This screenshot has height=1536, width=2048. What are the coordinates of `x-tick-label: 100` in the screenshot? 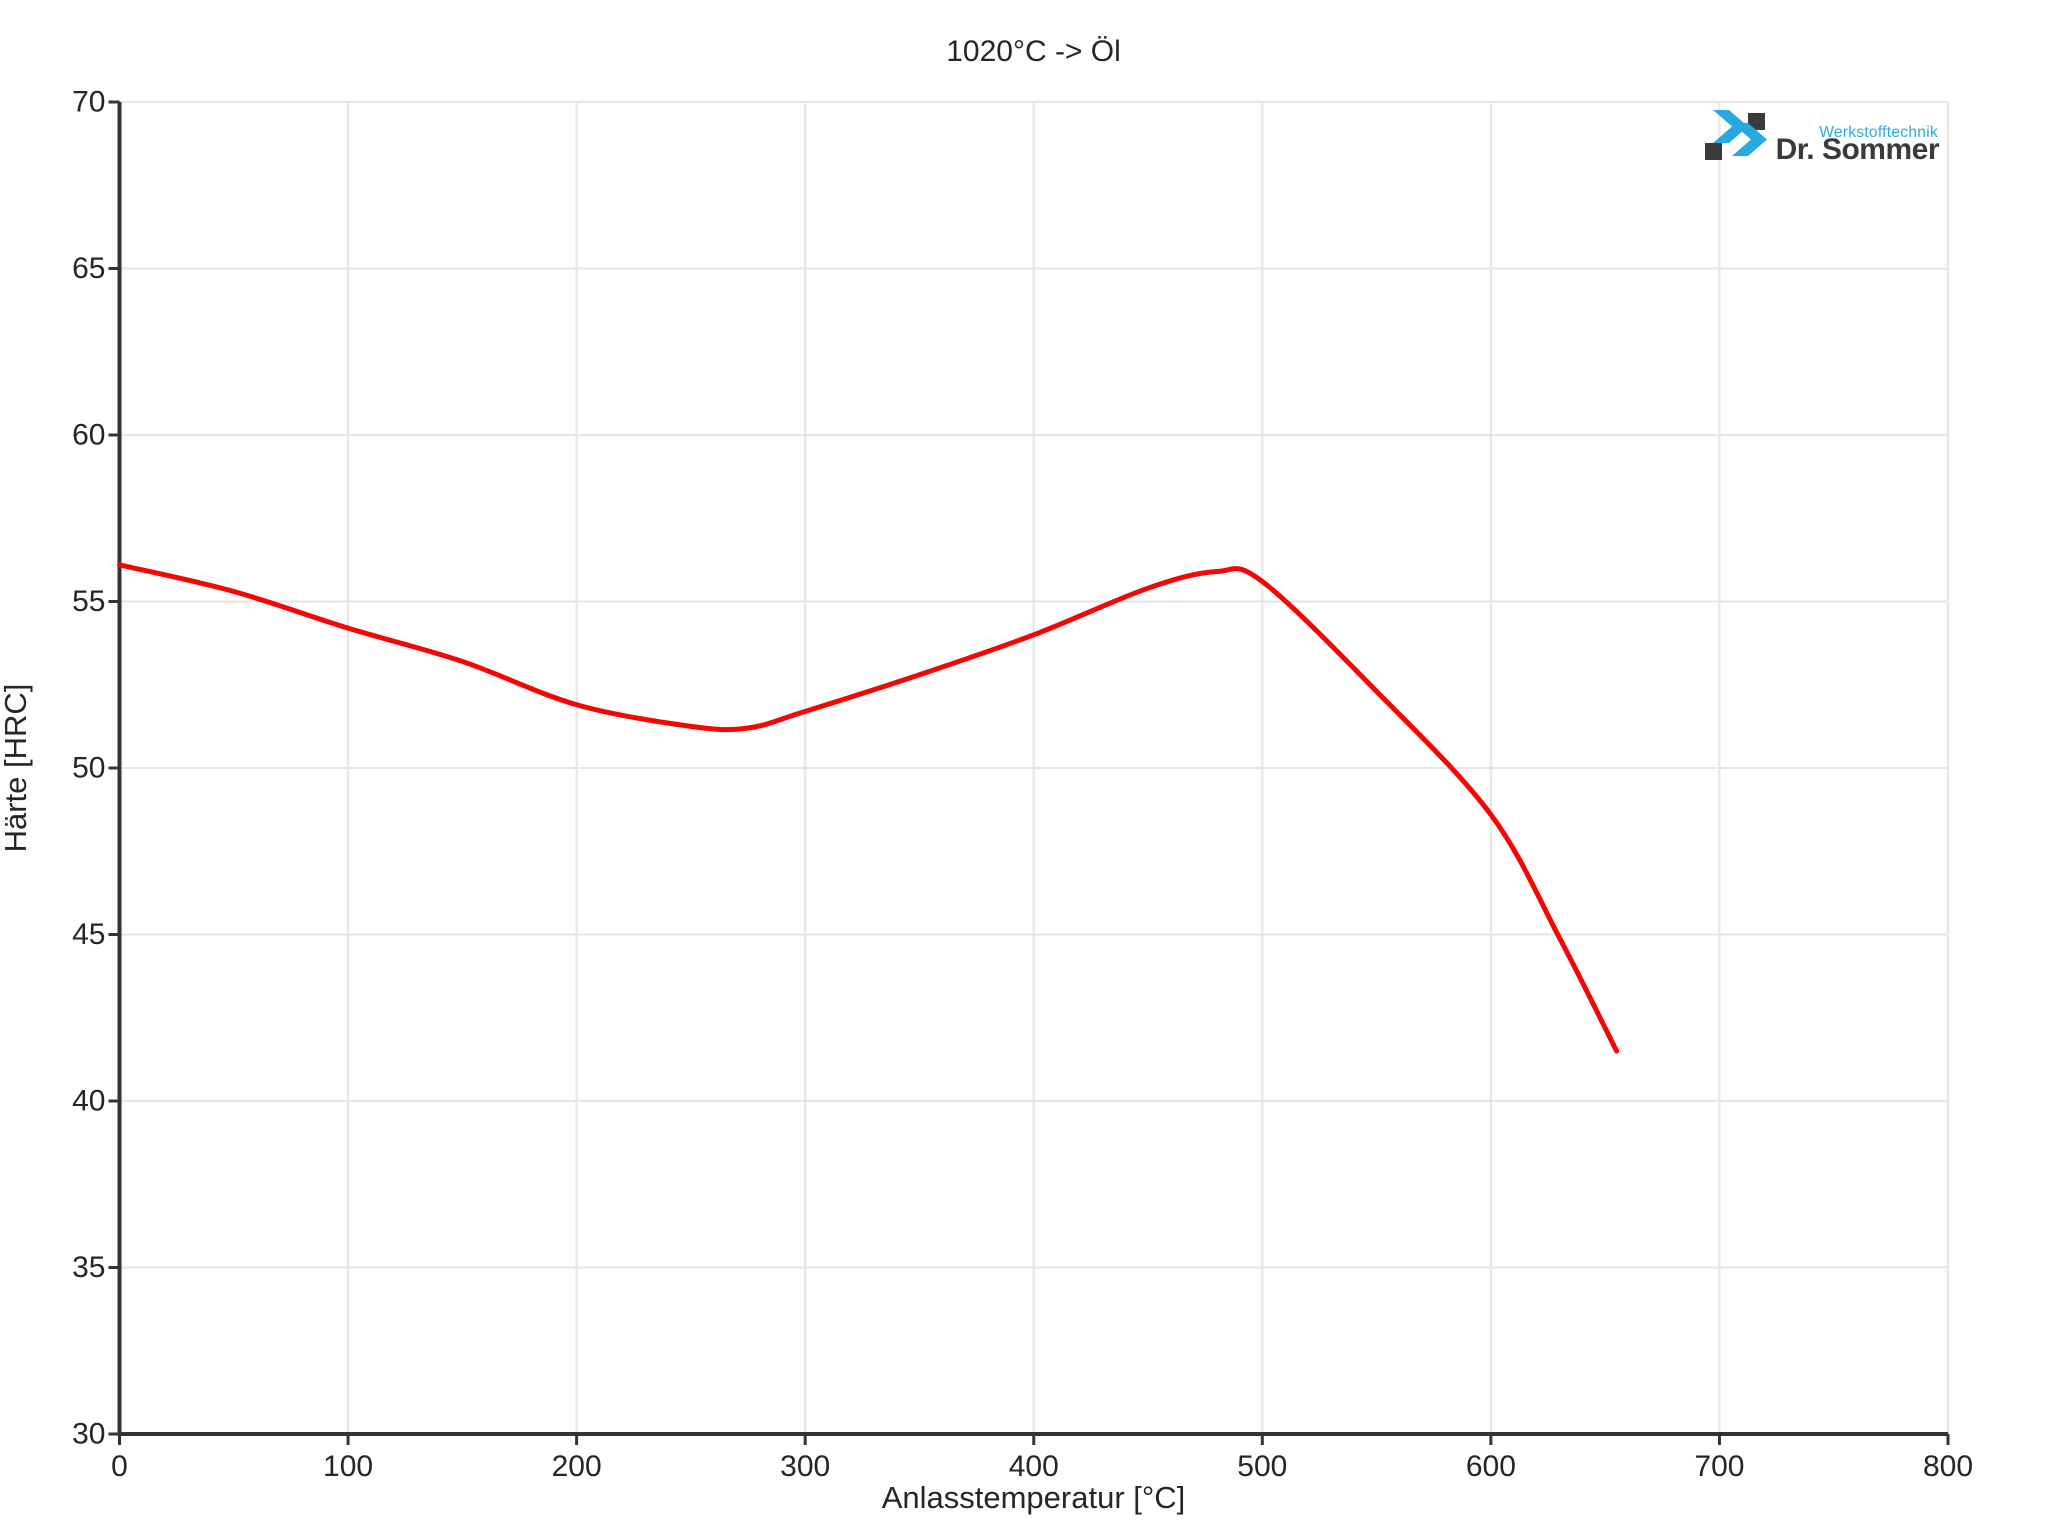 It's located at (348, 1466).